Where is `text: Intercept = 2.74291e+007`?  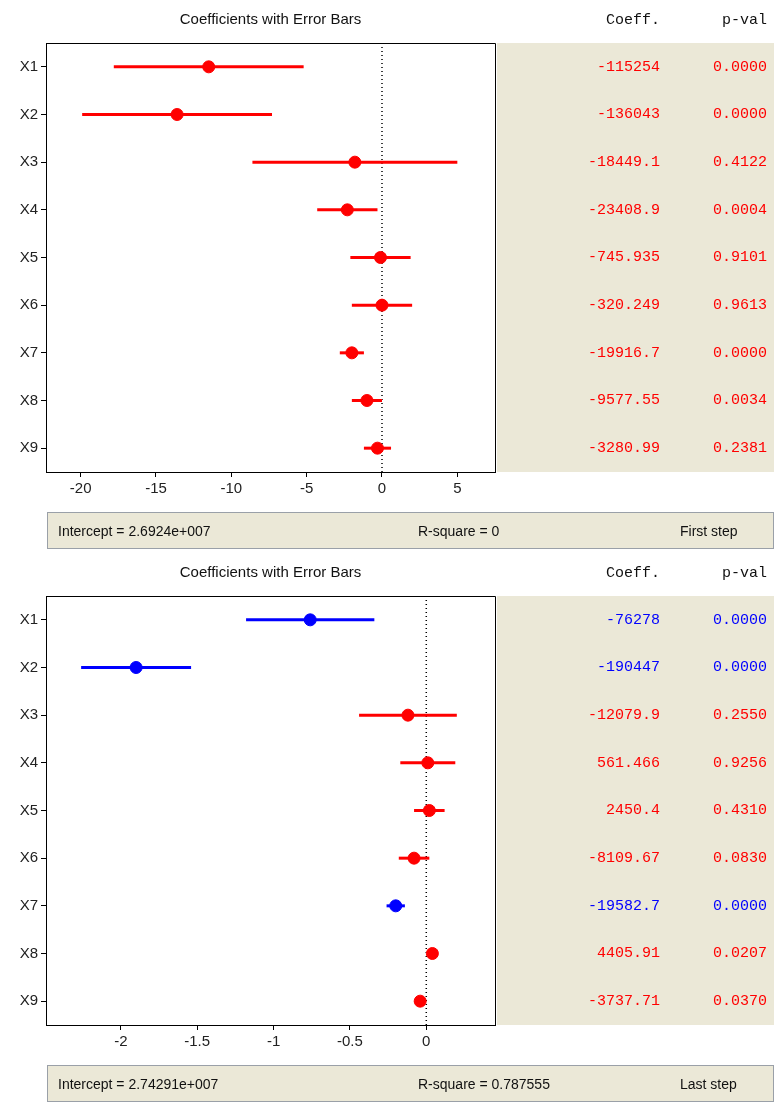
text: Intercept = 2.74291e+007 is located at coordinates (138, 1084).